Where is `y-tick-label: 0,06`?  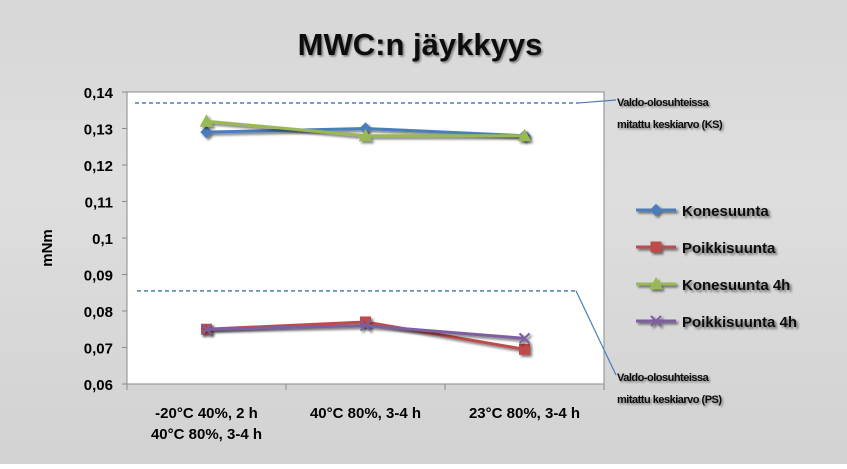 y-tick-label: 0,06 is located at coordinates (98, 385).